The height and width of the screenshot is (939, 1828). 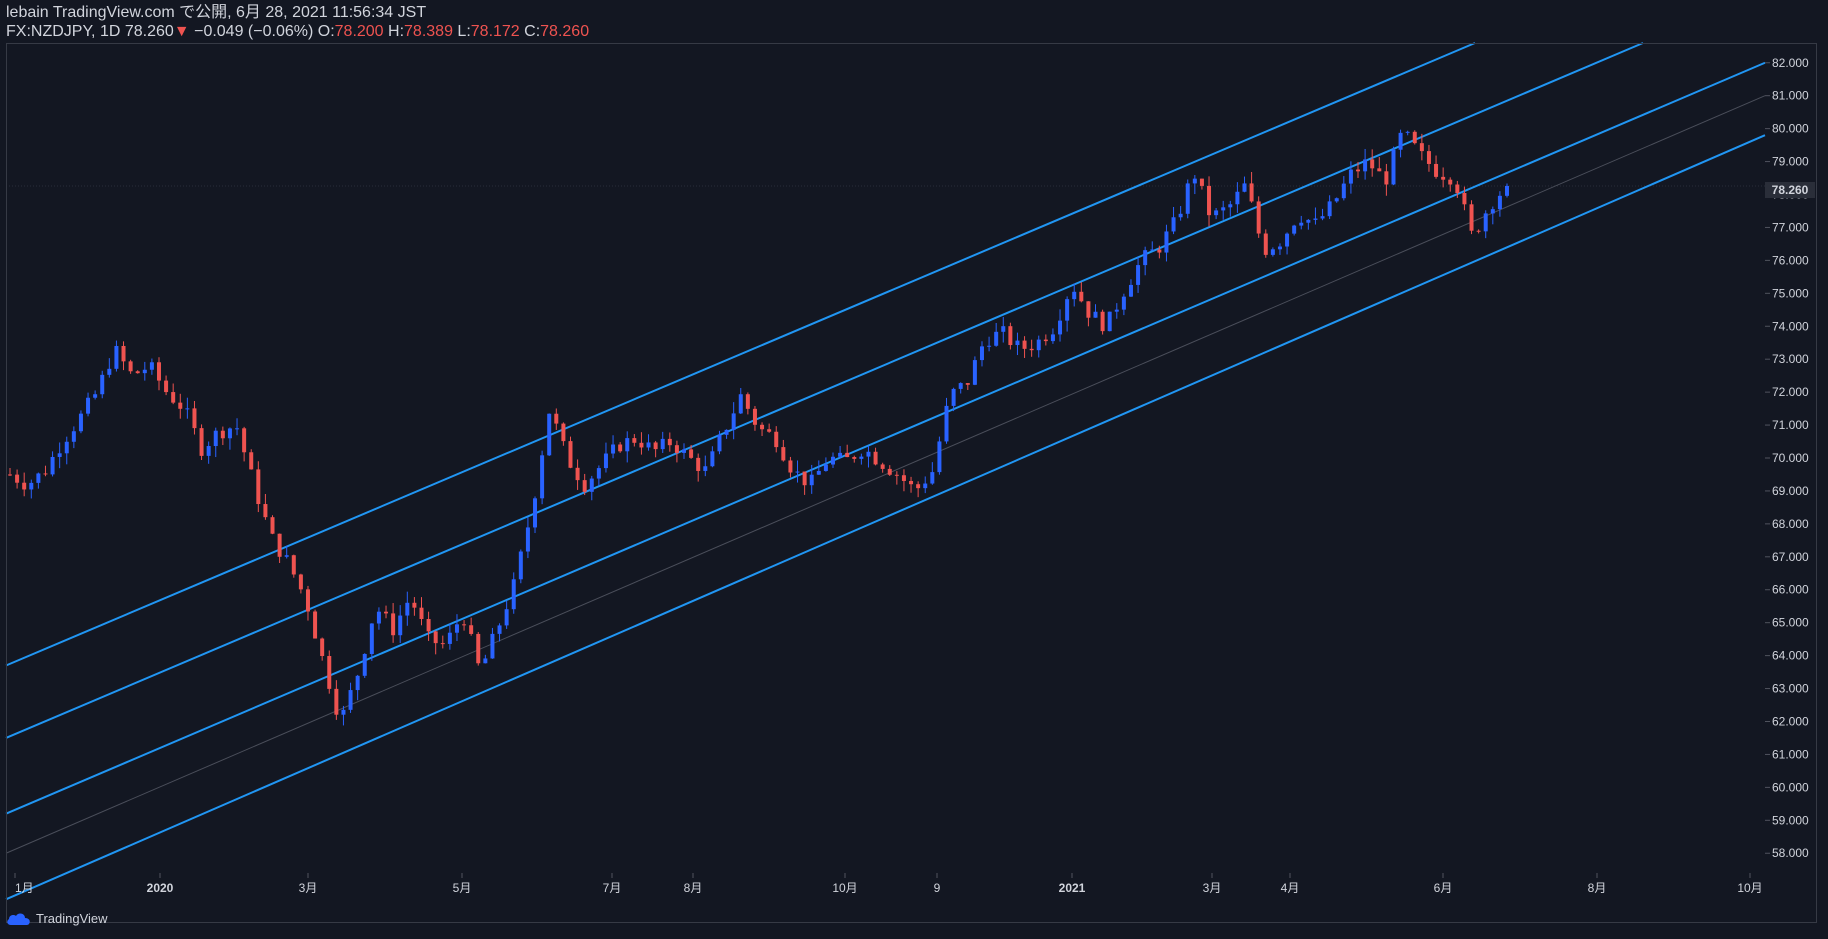 What do you see at coordinates (888, 884) in the screenshot?
I see `time-axis: 1月 2020 3月 5月 7月 8月 10月 9 2021 3月 4月 6月 8月 10月` at bounding box center [888, 884].